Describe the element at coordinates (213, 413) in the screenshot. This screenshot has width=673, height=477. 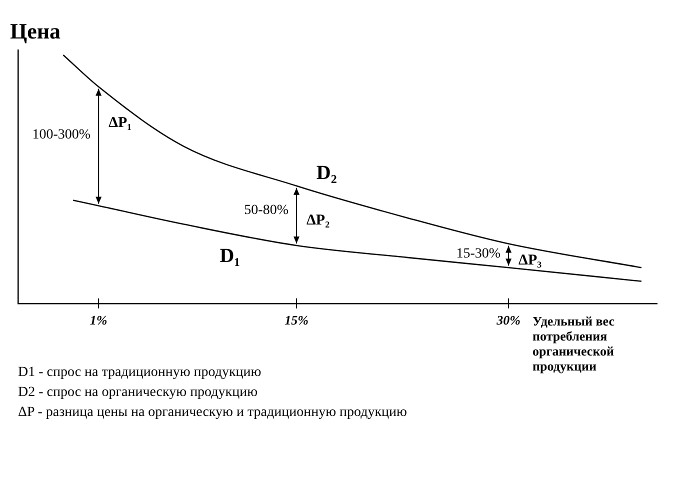
I see `text: ΔP - разница цены на органическую и традиционную продукцию` at that location.